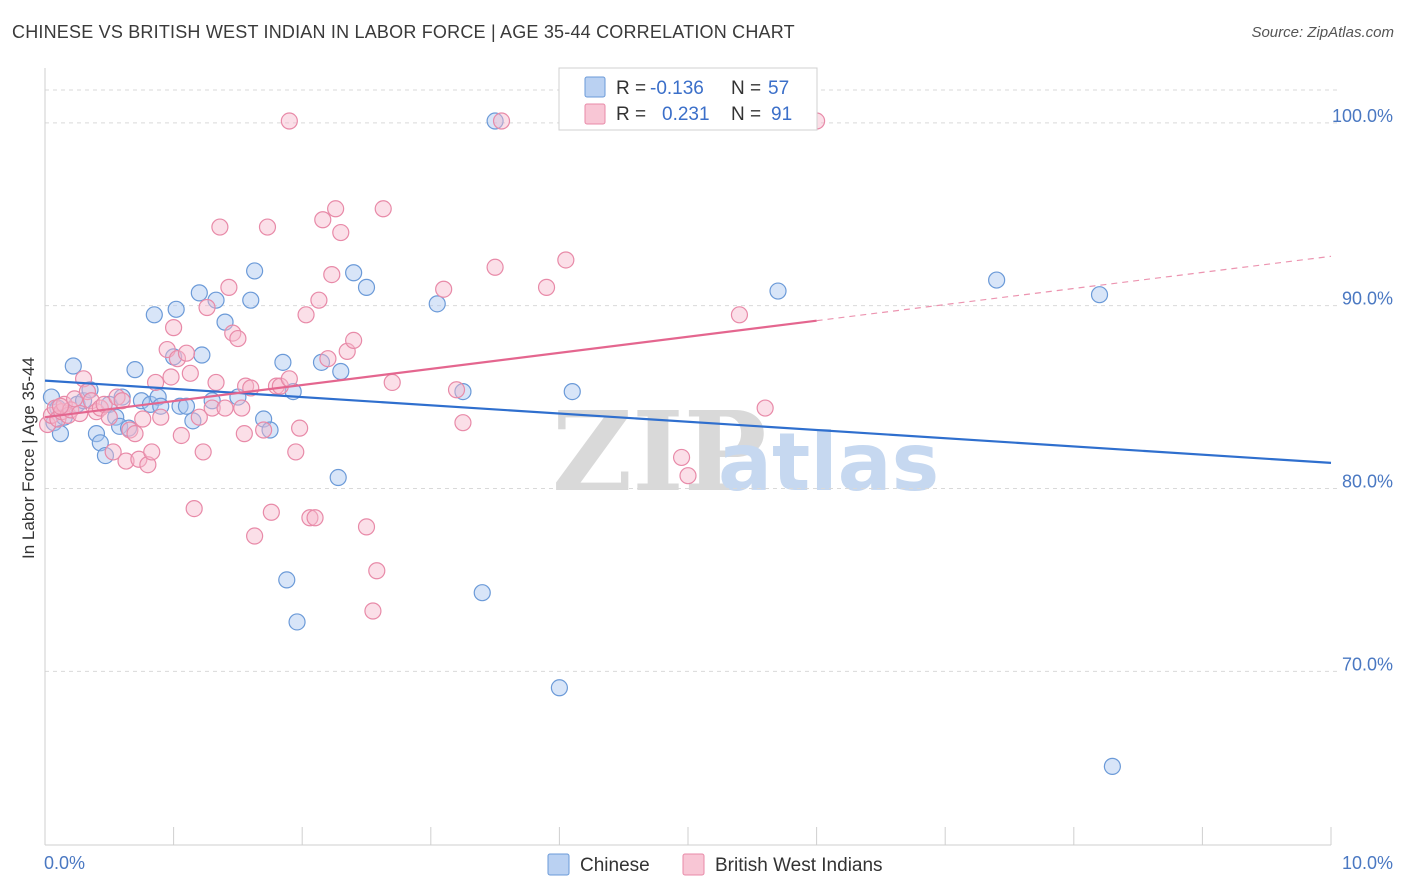 This screenshot has width=1406, height=892. I want to click on legend-n-label-chinese: N =, so click(746, 88).